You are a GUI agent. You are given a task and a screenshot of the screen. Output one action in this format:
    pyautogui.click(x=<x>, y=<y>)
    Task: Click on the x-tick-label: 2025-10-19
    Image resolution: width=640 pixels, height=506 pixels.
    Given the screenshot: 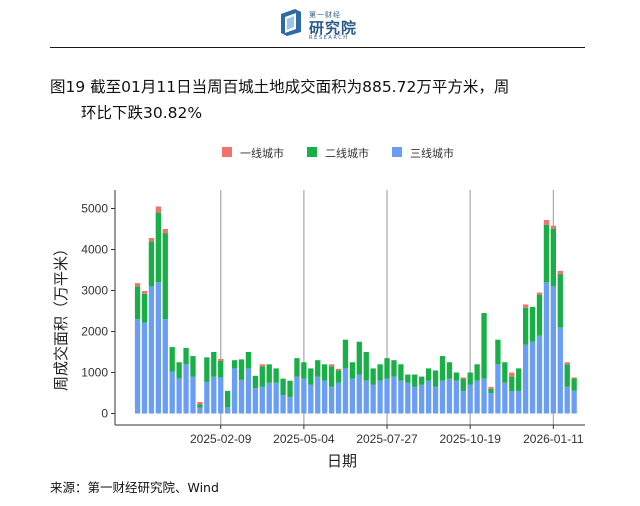 What is the action you would take?
    pyautogui.click(x=470, y=439)
    